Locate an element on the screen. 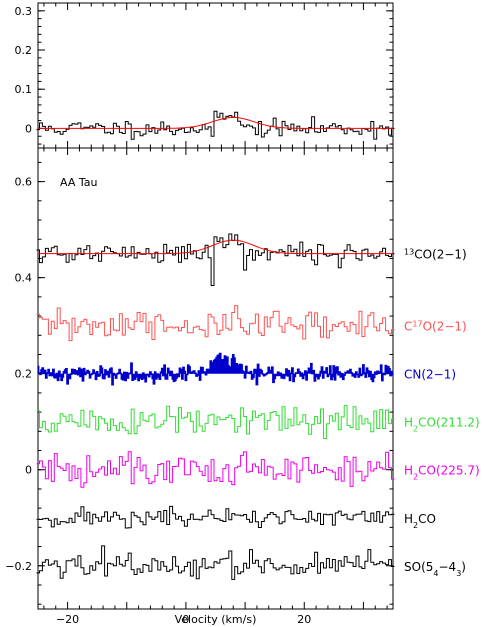 This screenshot has height=627, width=484. y-tick-label: −0.2 is located at coordinates (18, 566).